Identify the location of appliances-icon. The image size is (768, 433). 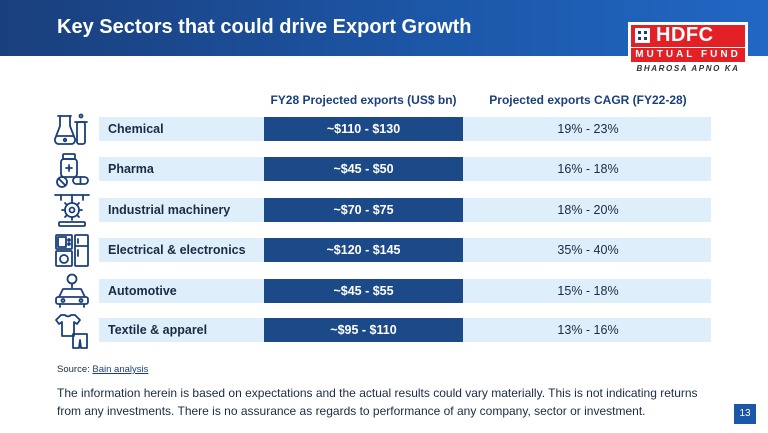
(72, 250).